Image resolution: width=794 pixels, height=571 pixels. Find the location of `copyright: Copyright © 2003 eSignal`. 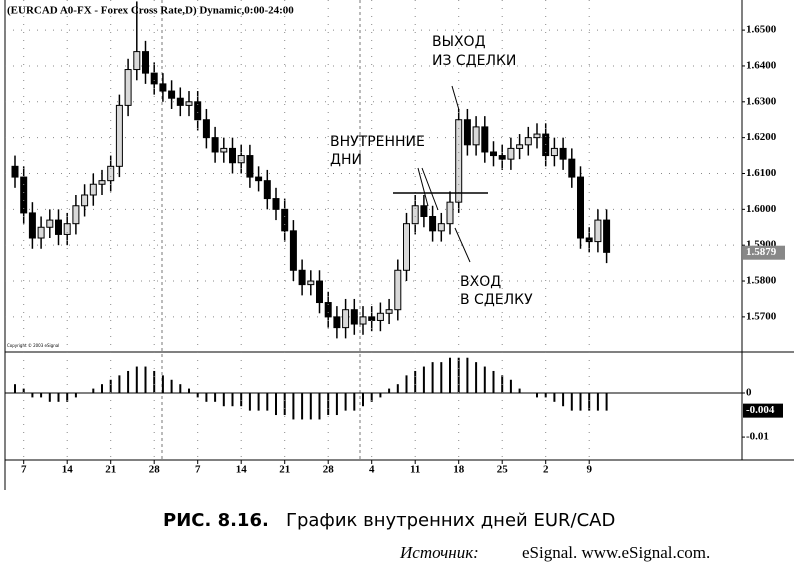

copyright: Copyright © 2003 eSignal is located at coordinates (33, 345).